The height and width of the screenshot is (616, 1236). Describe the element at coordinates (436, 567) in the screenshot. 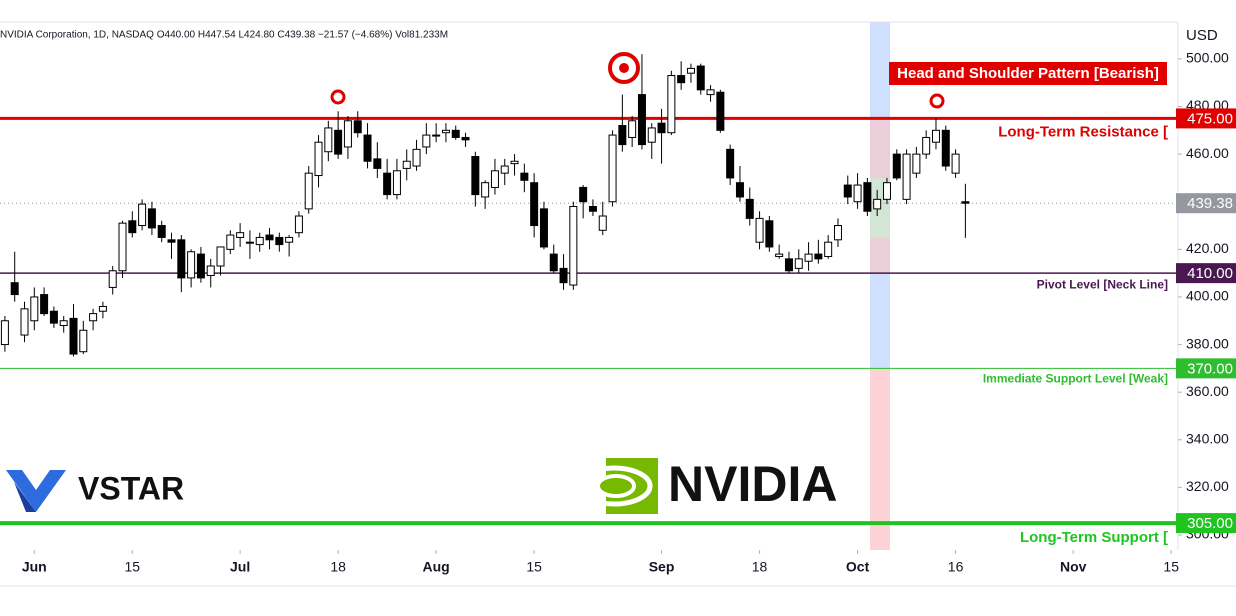

I see `x-tick-label: Aug` at that location.